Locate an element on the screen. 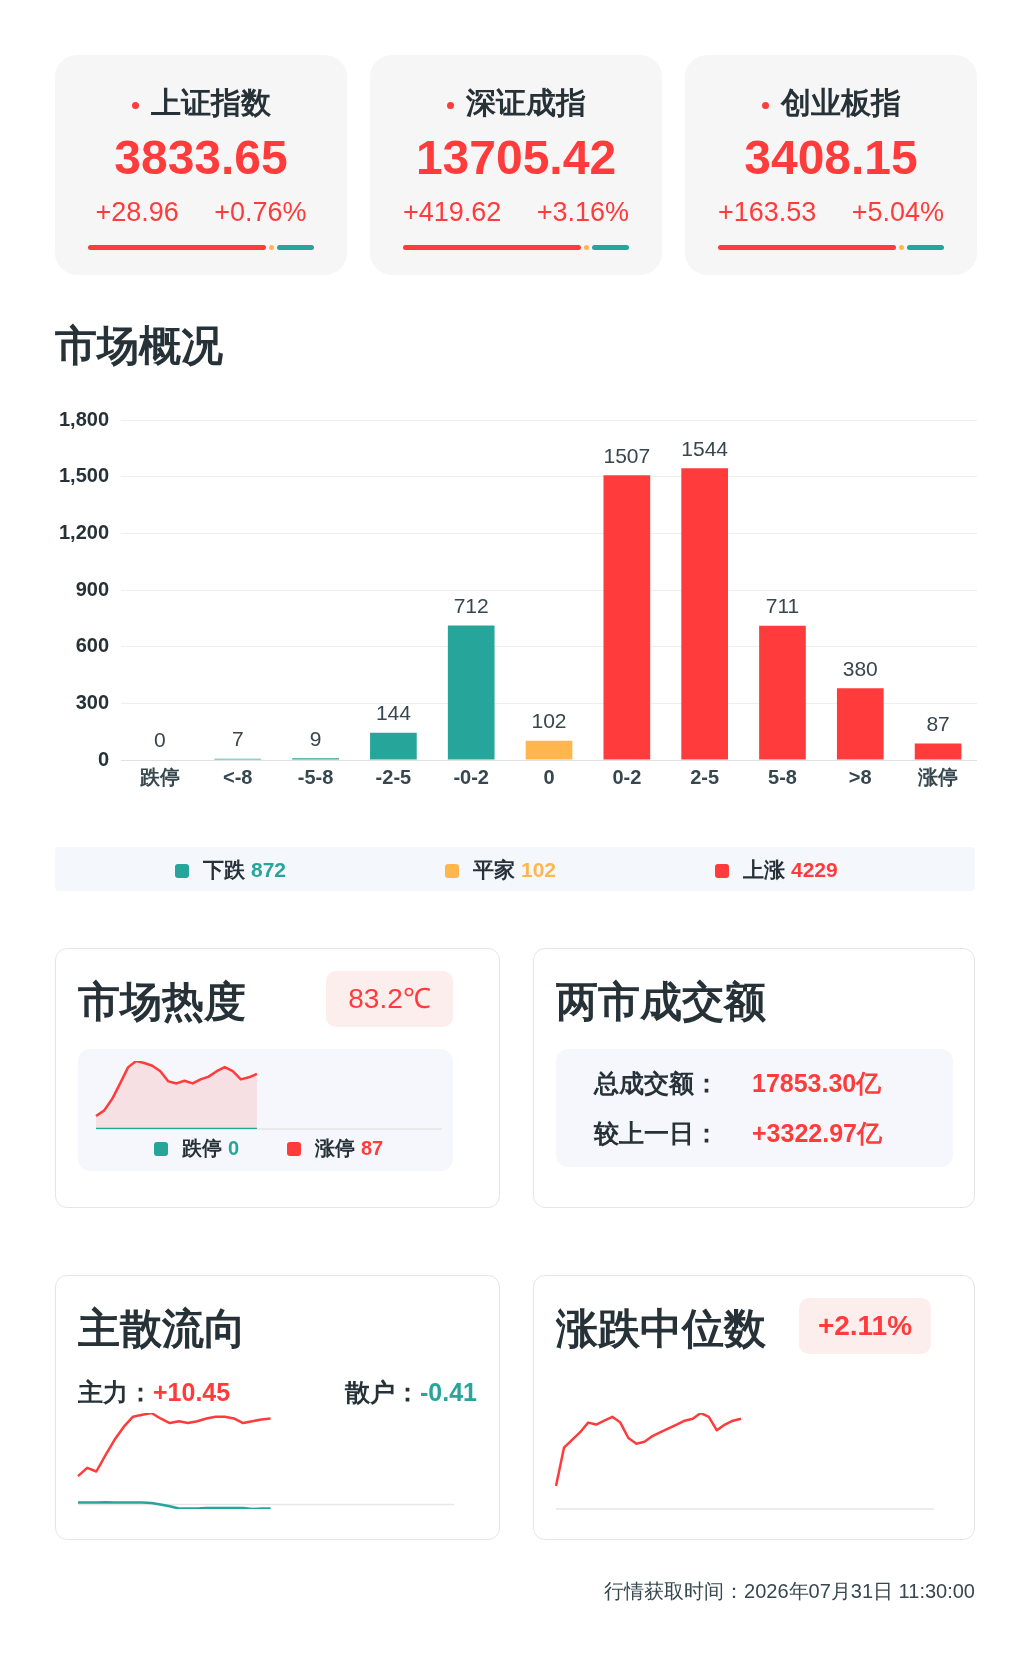  y-tick-label: 0 is located at coordinates (103, 758).